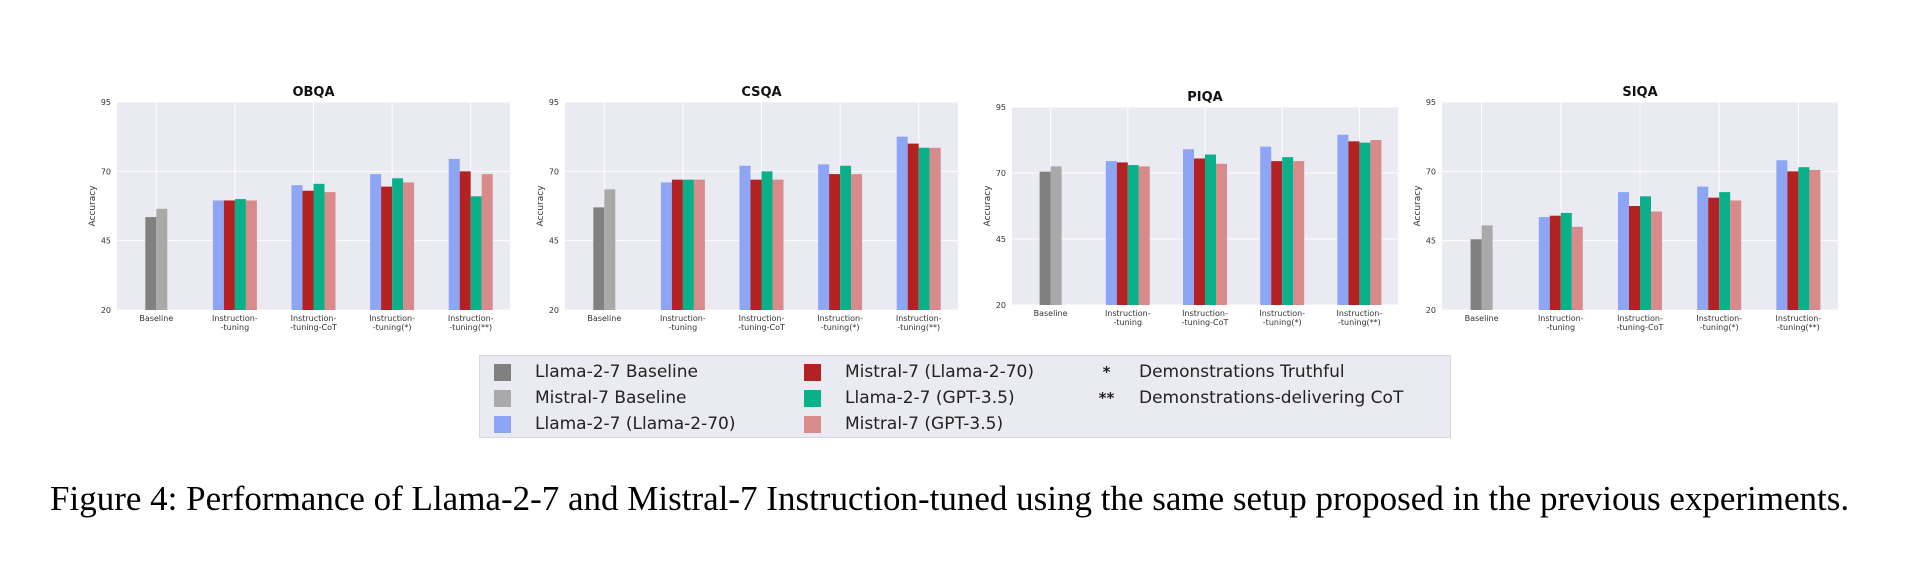 This screenshot has width=1916, height=586. I want to click on y-tick-label: 45, so click(106, 241).